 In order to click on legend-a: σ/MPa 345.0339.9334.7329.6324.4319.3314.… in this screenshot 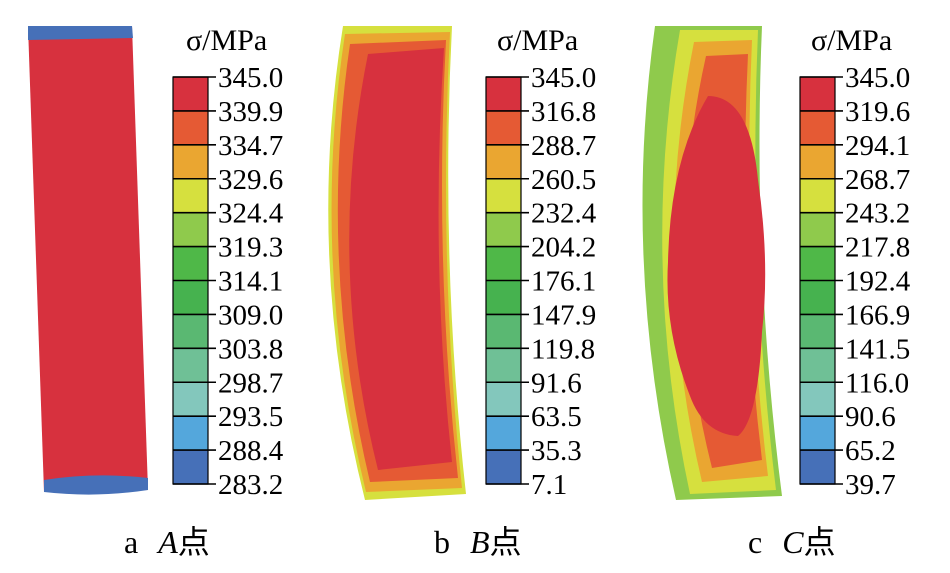, I will do `click(228, 262)`.